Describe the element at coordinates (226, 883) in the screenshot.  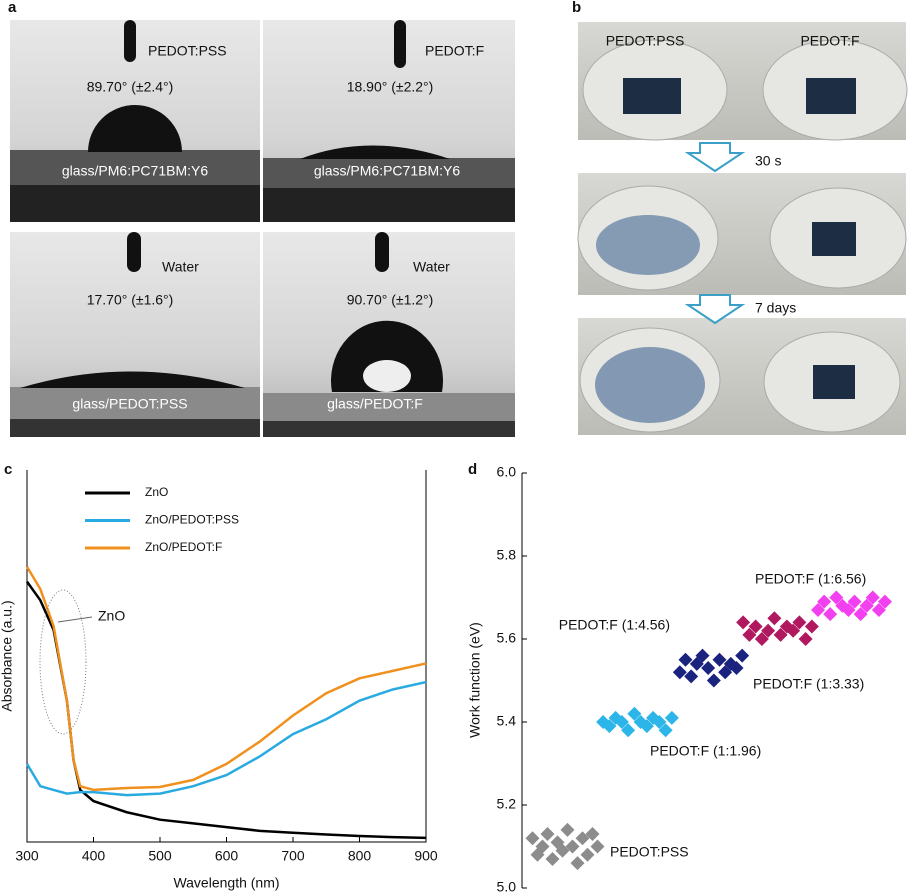
I see `x-axis-label: Wavelength (nm)` at that location.